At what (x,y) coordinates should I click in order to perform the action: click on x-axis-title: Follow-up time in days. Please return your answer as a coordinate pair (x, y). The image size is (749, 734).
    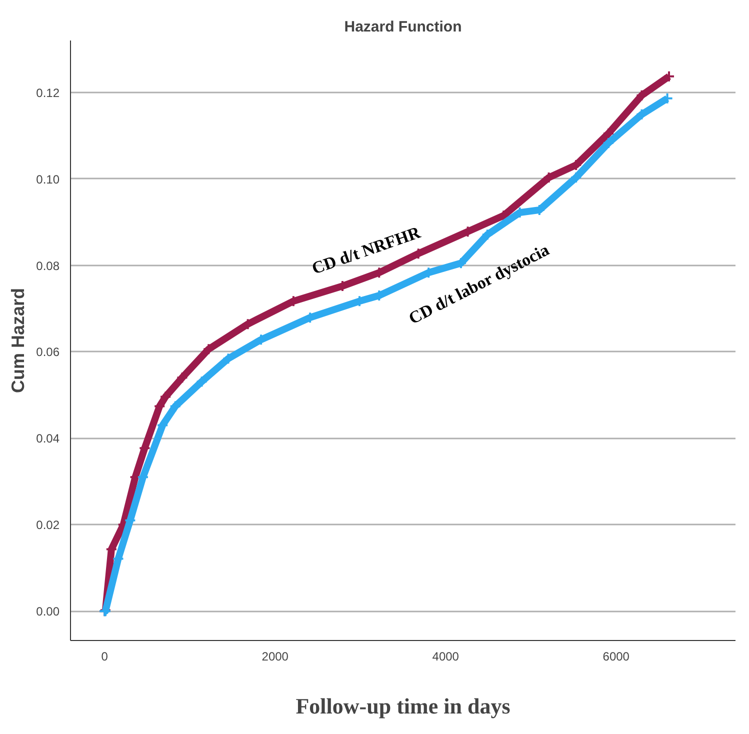
    Looking at the image, I should click on (403, 706).